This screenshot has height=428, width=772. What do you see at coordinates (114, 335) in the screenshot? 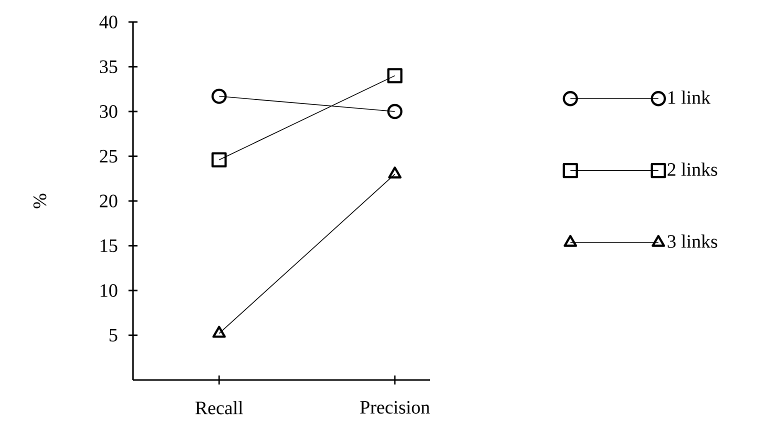
I see `y-tick-label: 5` at bounding box center [114, 335].